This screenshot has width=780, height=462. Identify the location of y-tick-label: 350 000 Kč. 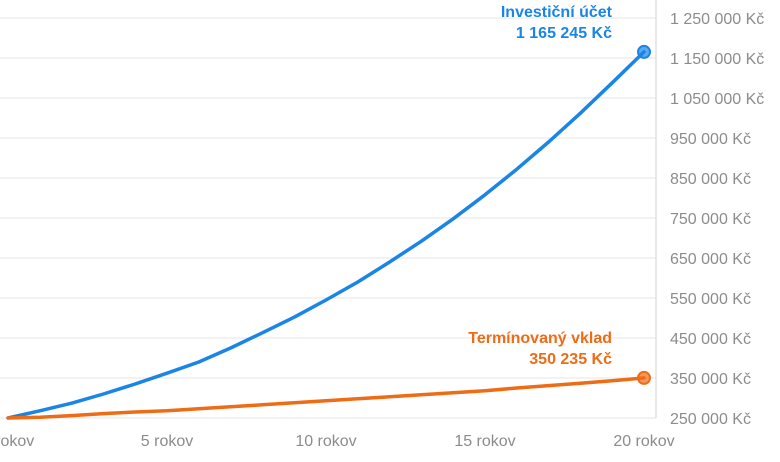
(710, 379).